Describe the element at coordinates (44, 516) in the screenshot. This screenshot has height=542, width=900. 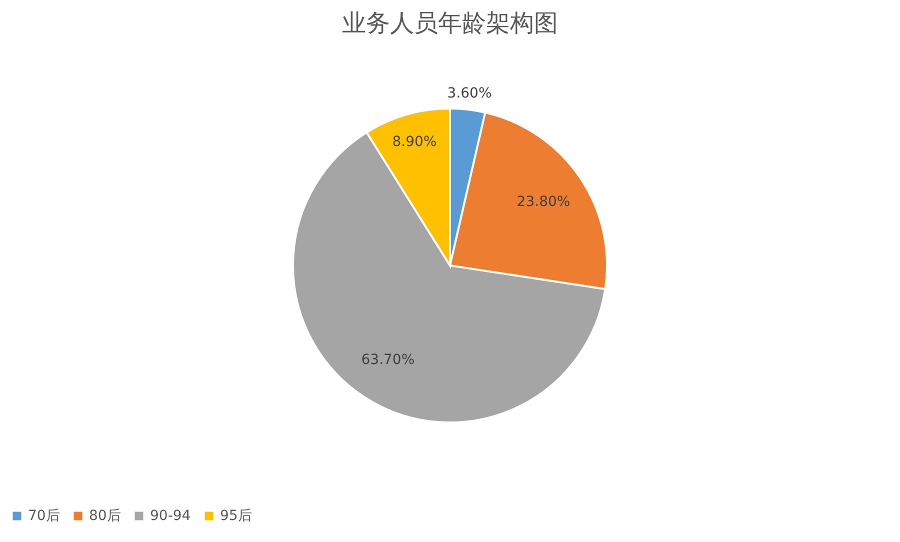
I see `legend-label: 70后` at that location.